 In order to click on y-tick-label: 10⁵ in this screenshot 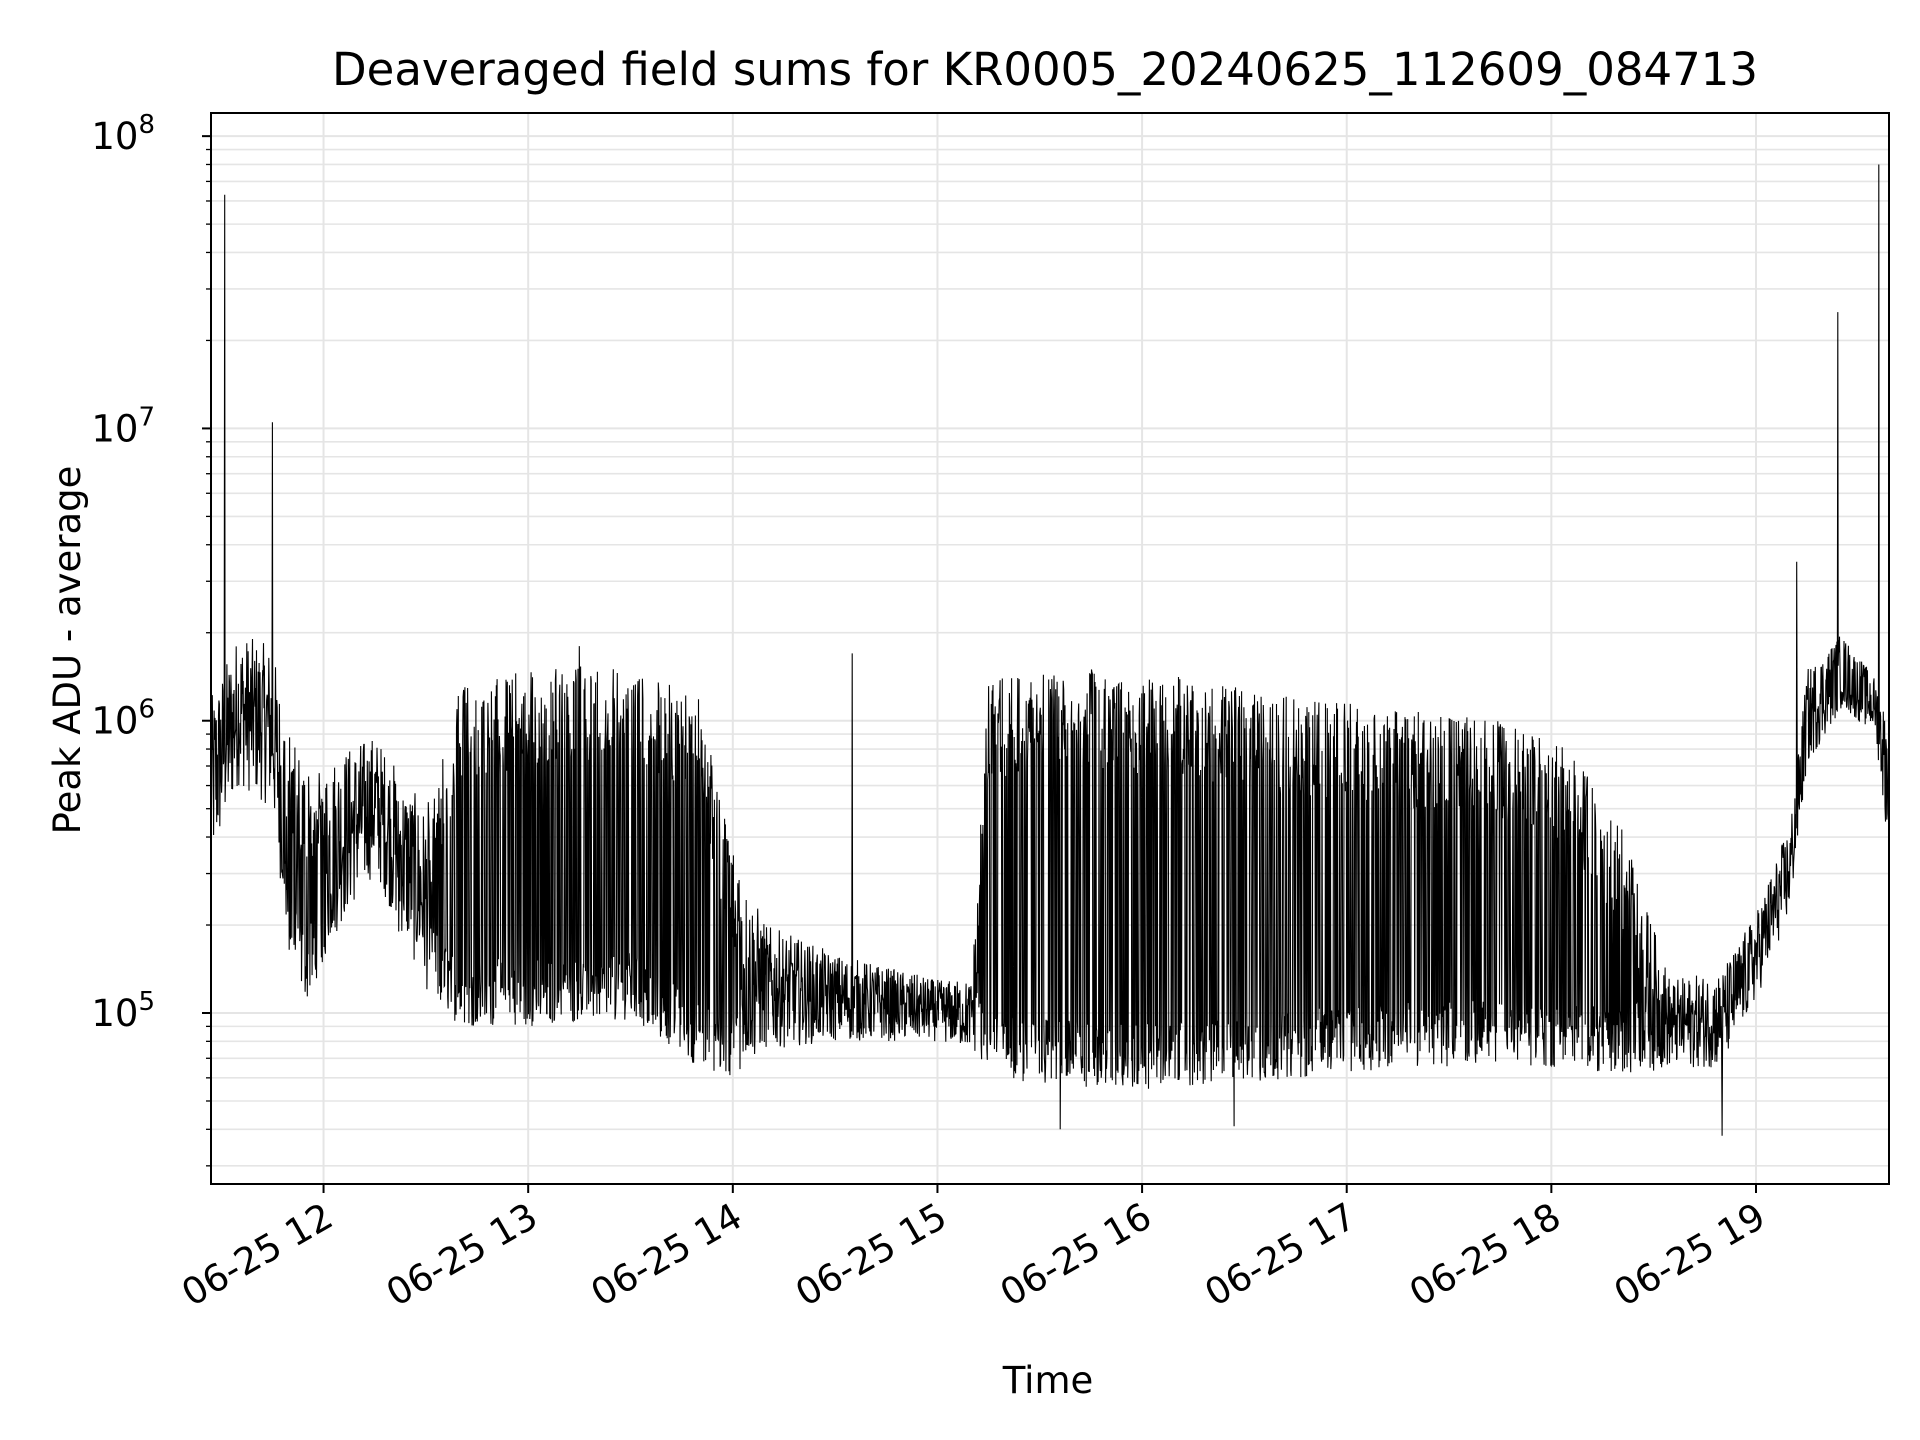, I will do `click(123, 1011)`.